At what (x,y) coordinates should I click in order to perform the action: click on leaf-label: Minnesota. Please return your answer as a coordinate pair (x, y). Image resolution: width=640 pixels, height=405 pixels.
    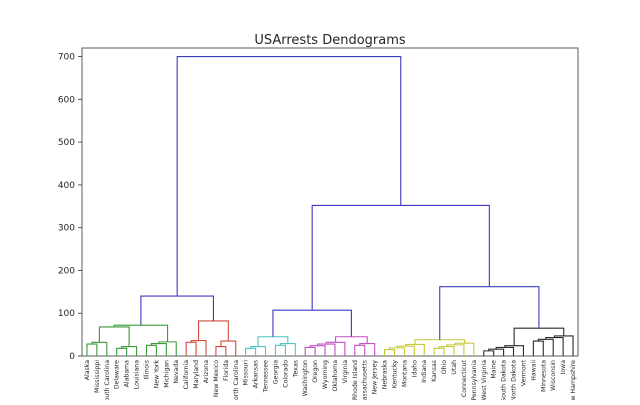
    Looking at the image, I should click on (543, 376).